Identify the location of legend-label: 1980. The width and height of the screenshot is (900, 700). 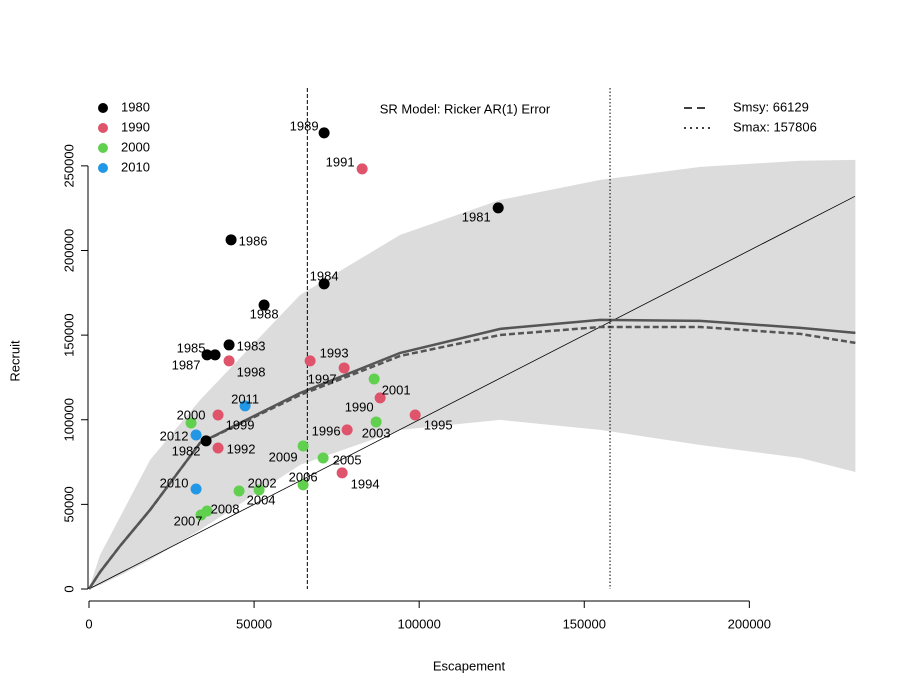
(135, 106).